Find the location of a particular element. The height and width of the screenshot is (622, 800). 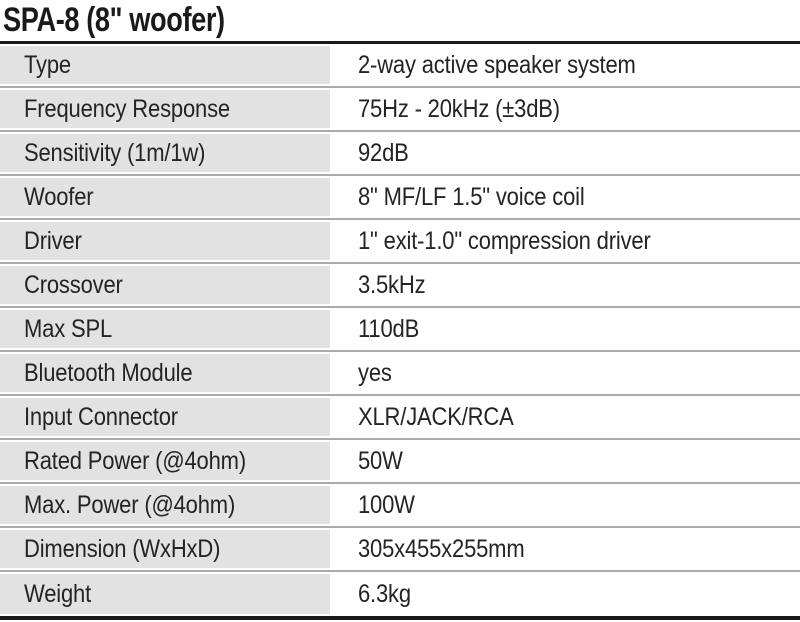

spec-label: Type is located at coordinates (47, 64).